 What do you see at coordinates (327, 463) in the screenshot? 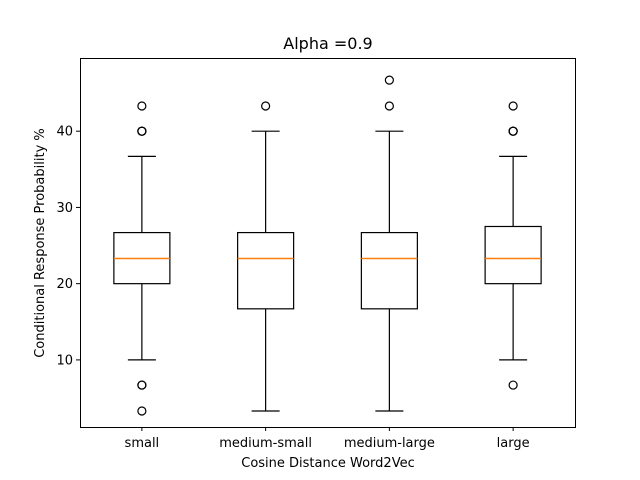
I see `x-axis-label: Cosine Distance Word2Vec` at bounding box center [327, 463].